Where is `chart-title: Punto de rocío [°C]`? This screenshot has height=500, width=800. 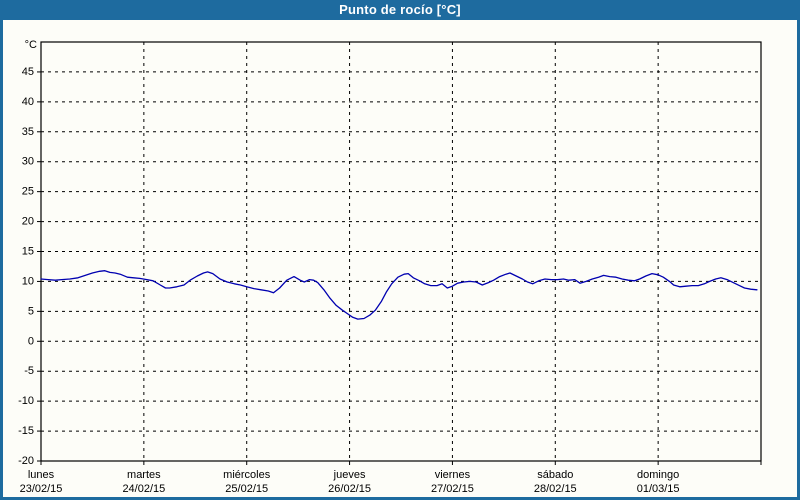
chart-title: Punto de rocío [°C] is located at coordinates (400, 9).